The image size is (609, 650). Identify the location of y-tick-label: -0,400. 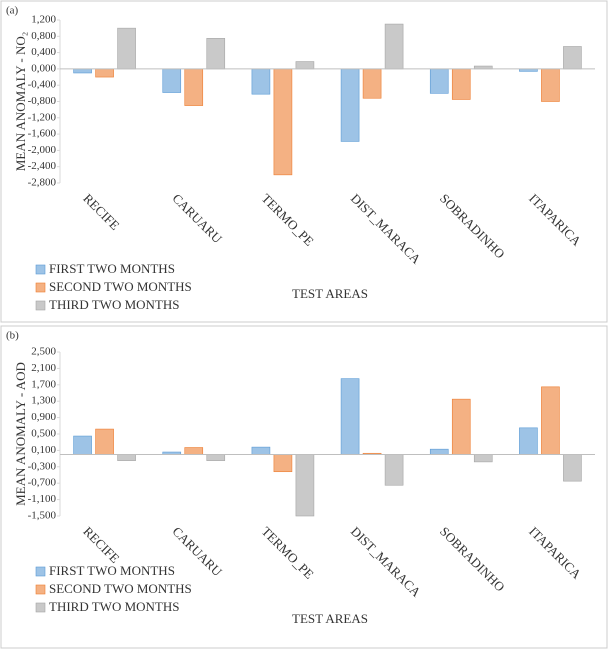
(42, 85).